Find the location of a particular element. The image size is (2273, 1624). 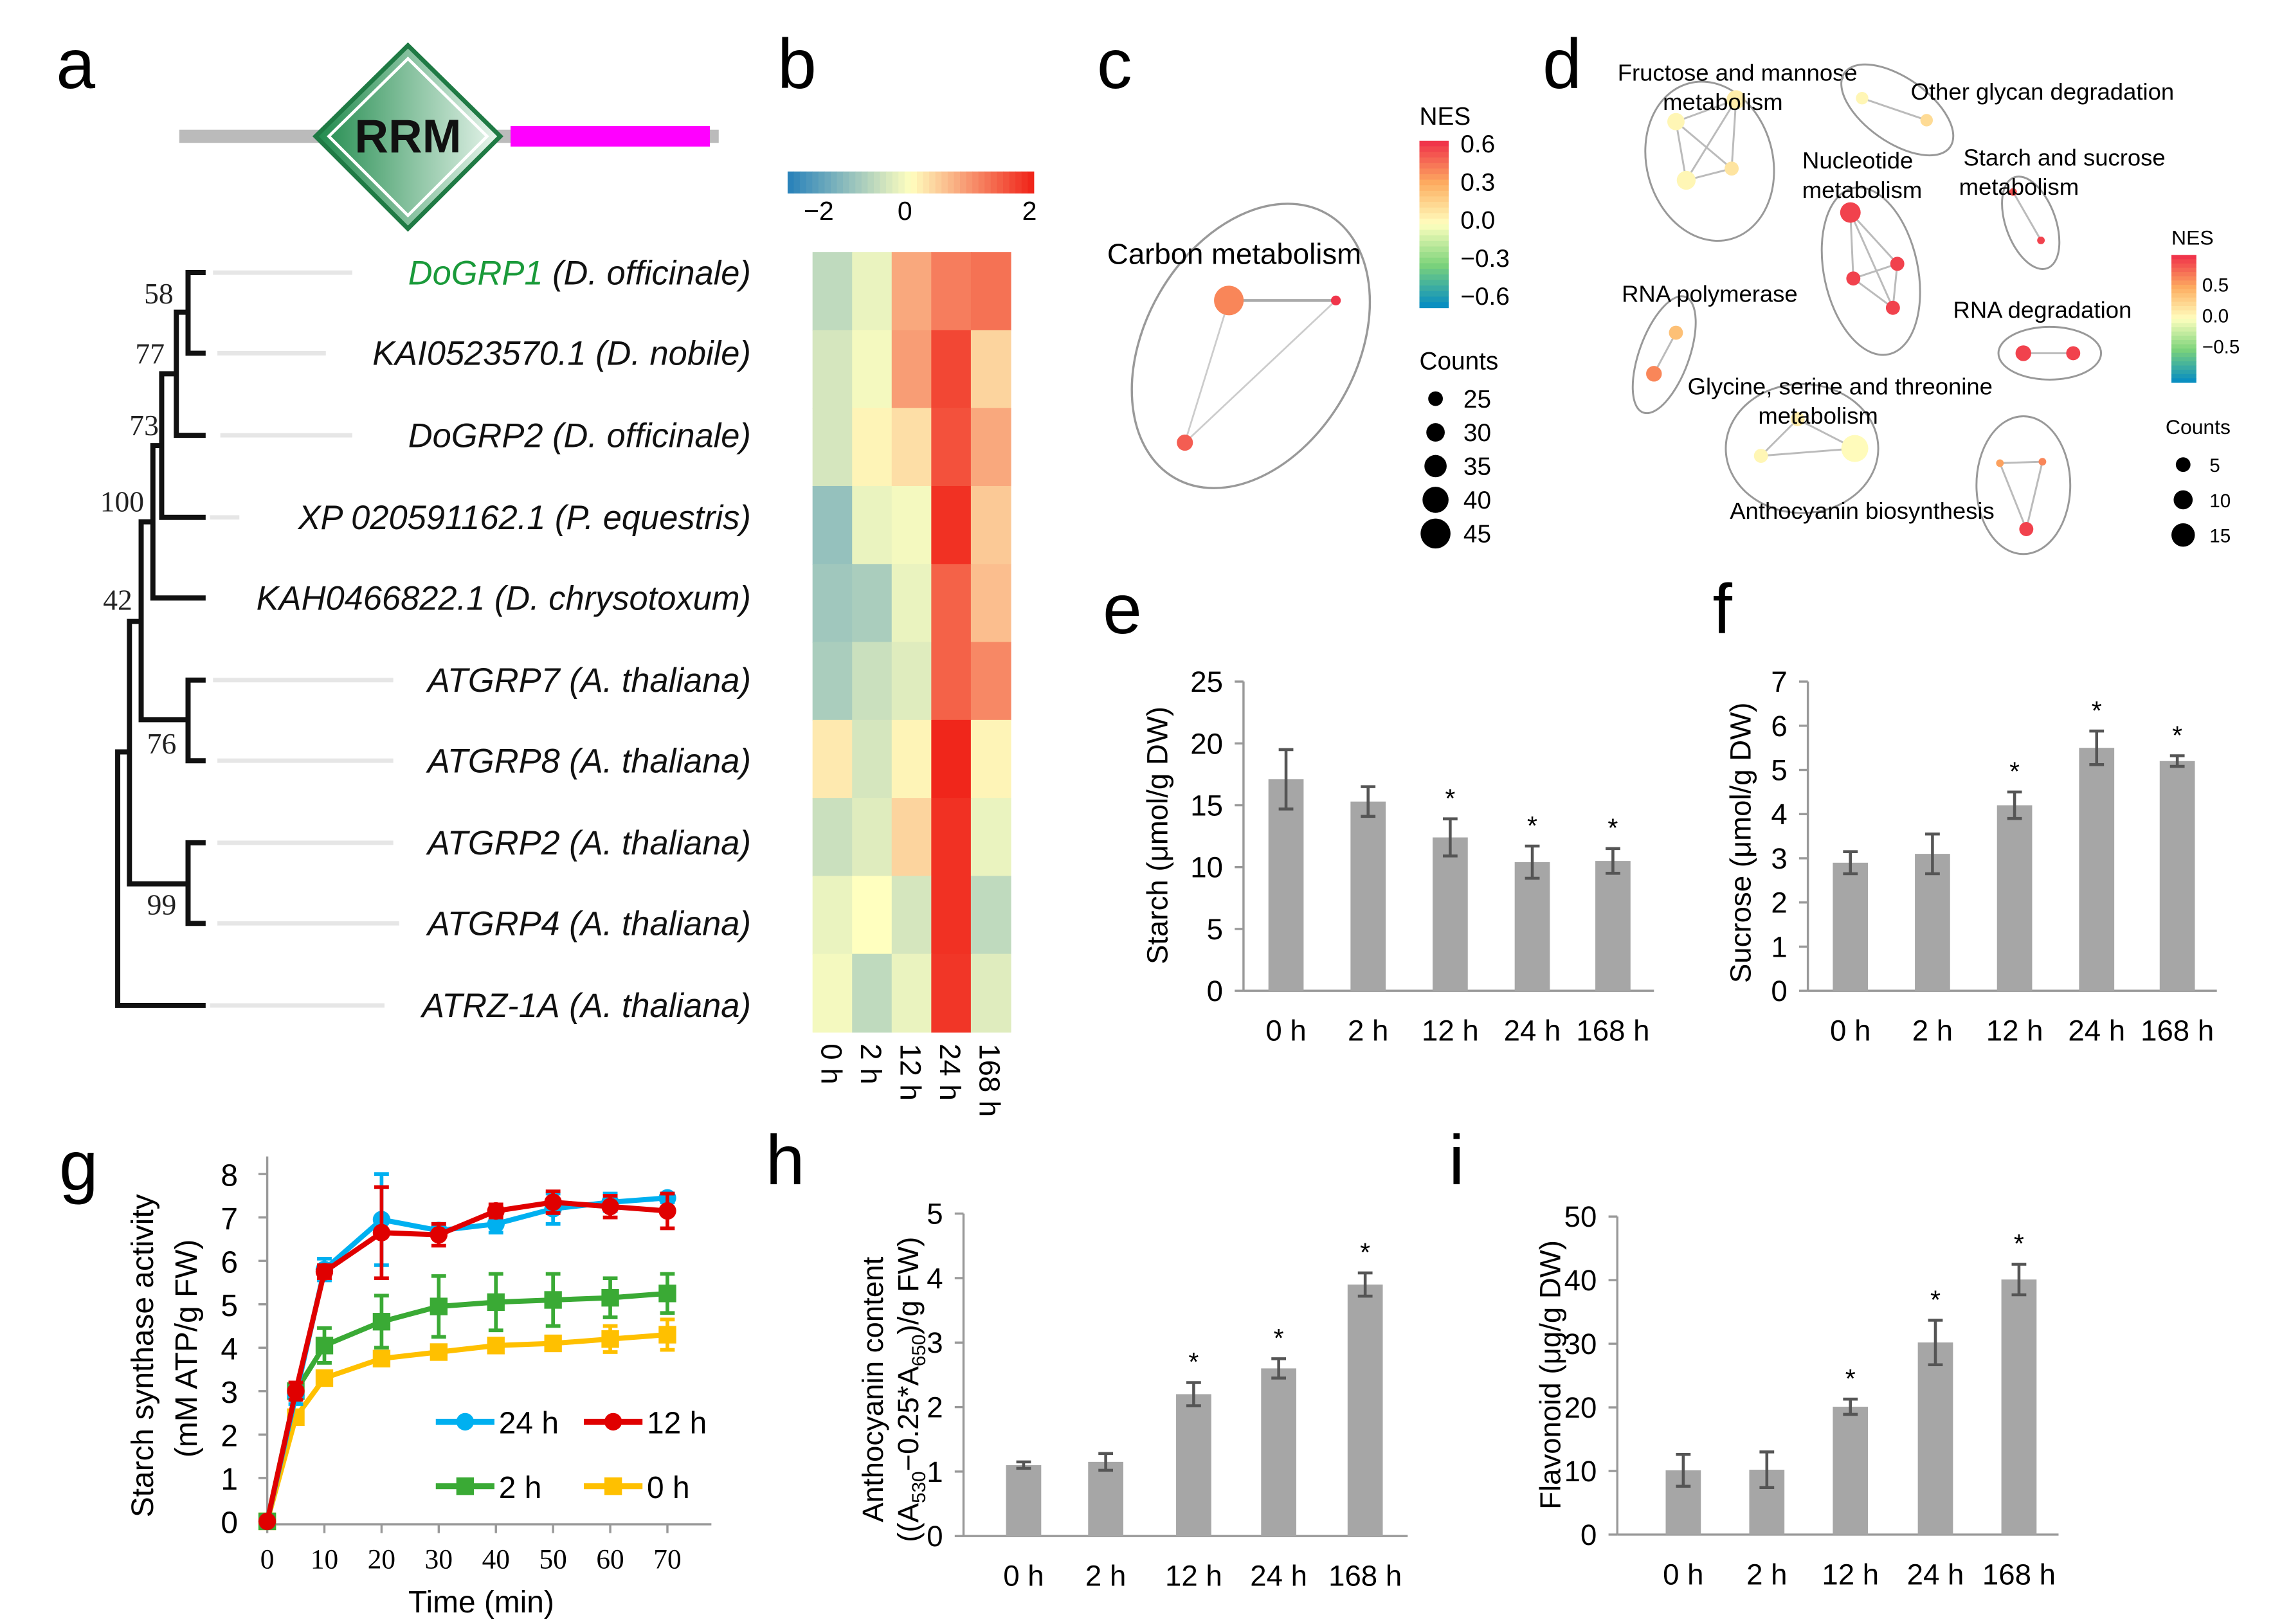

y-tick-label: 30 is located at coordinates (1581, 1344).